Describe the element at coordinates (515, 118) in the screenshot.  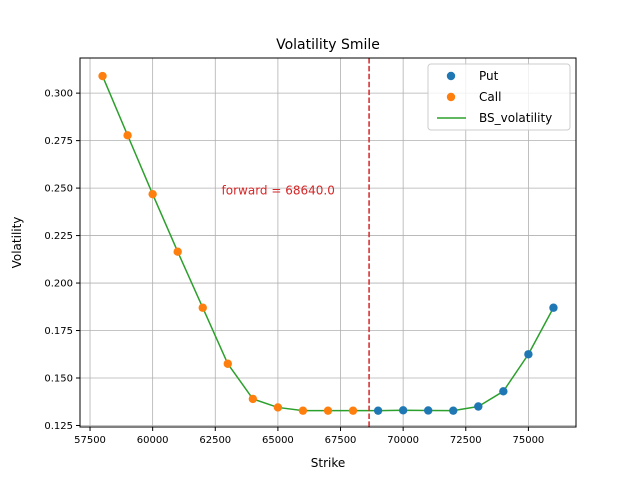
I see `legend-bs-volatility-label: BS_volatility` at that location.